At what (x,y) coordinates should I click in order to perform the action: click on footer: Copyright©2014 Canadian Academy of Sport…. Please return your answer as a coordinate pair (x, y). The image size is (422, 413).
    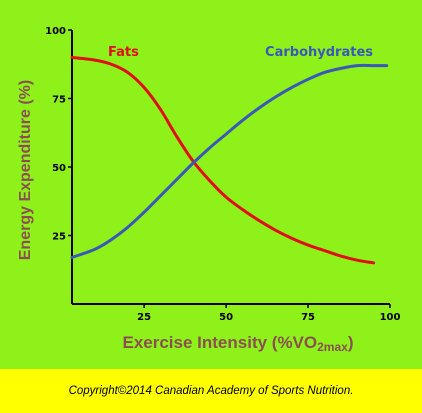
    Looking at the image, I should click on (211, 391).